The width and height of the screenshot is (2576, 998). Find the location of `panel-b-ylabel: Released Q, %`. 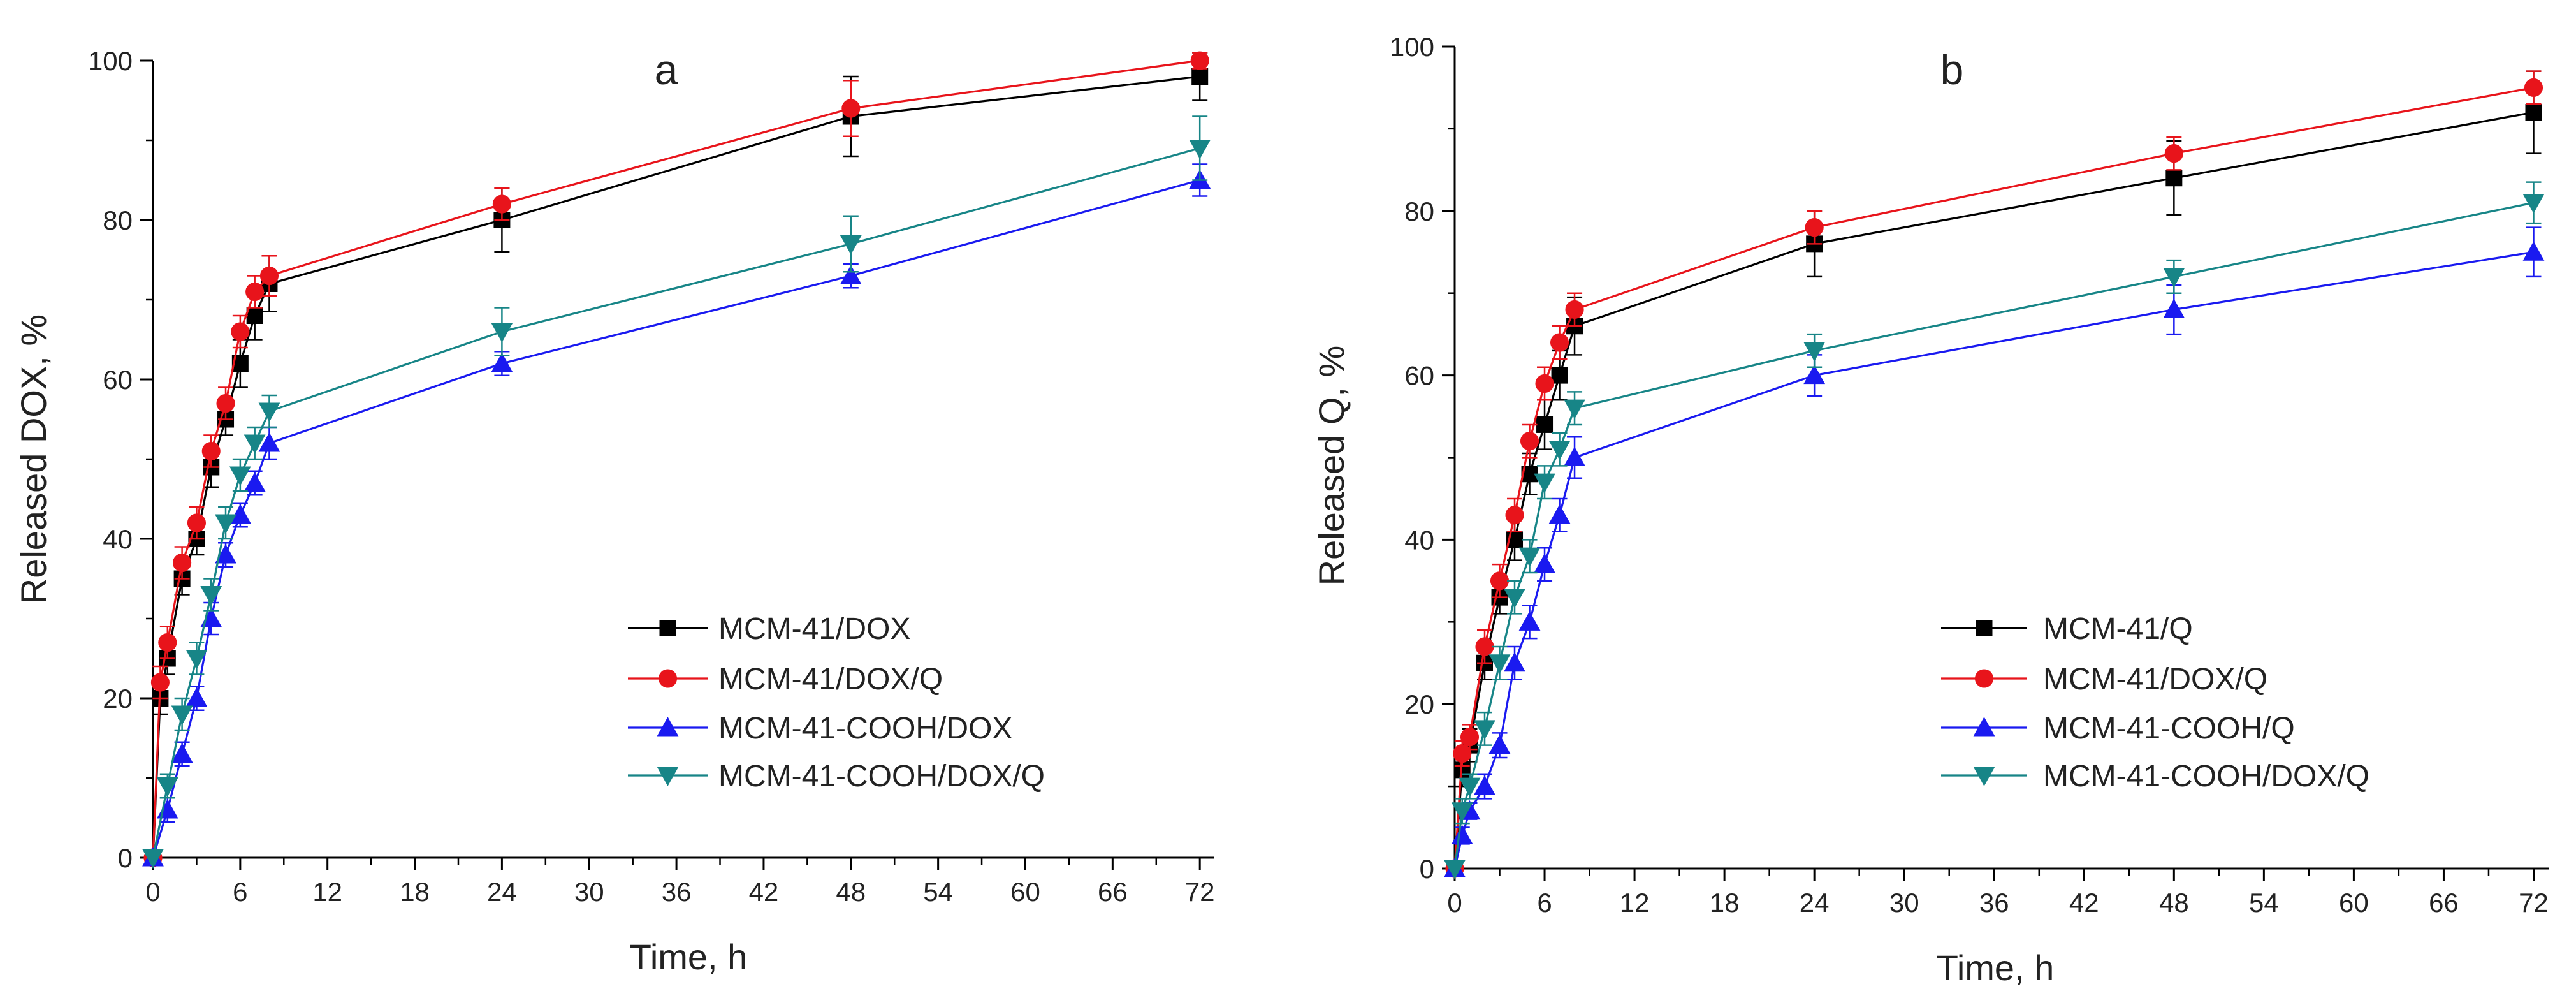

panel-b-ylabel: Released Q, % is located at coordinates (1331, 466).